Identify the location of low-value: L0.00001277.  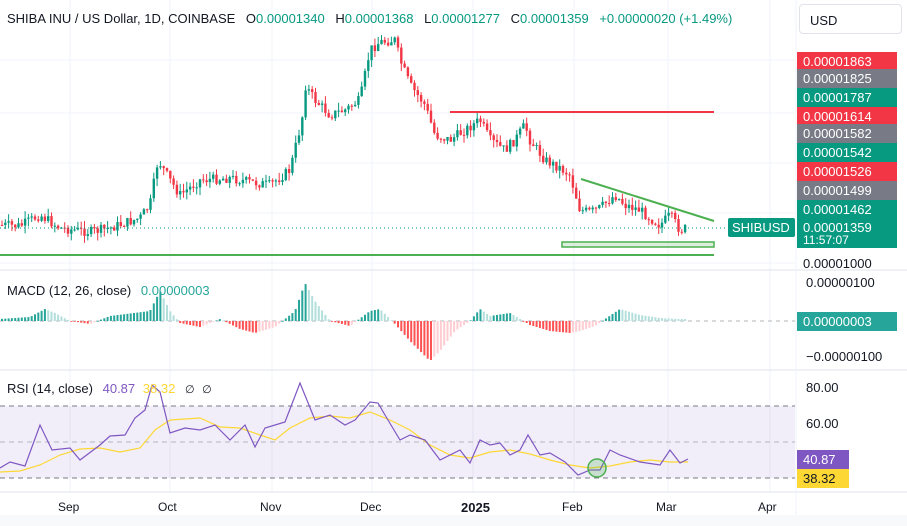
(462, 18).